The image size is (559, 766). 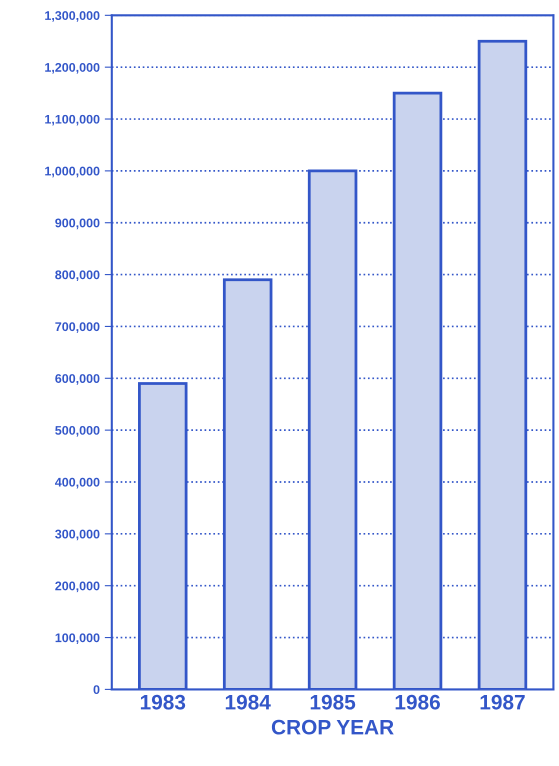 What do you see at coordinates (77, 276) in the screenshot?
I see `y-tick-label: 800,000` at bounding box center [77, 276].